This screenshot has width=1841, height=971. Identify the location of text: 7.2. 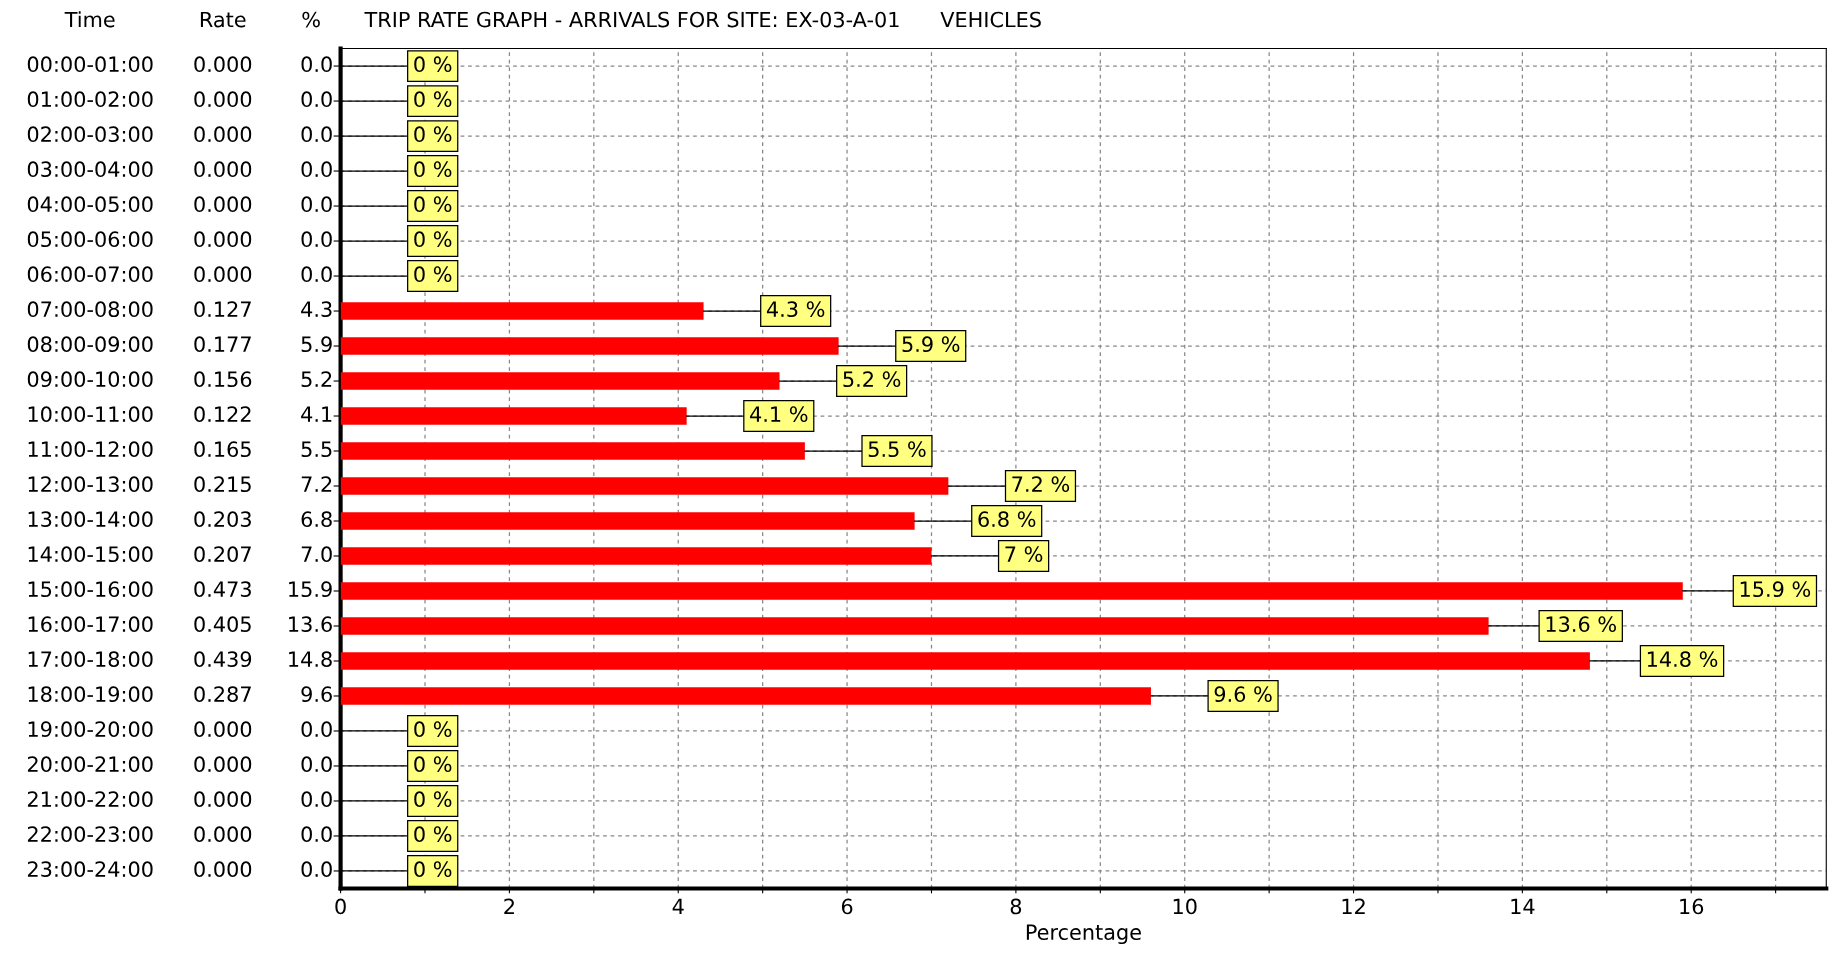
(316, 484).